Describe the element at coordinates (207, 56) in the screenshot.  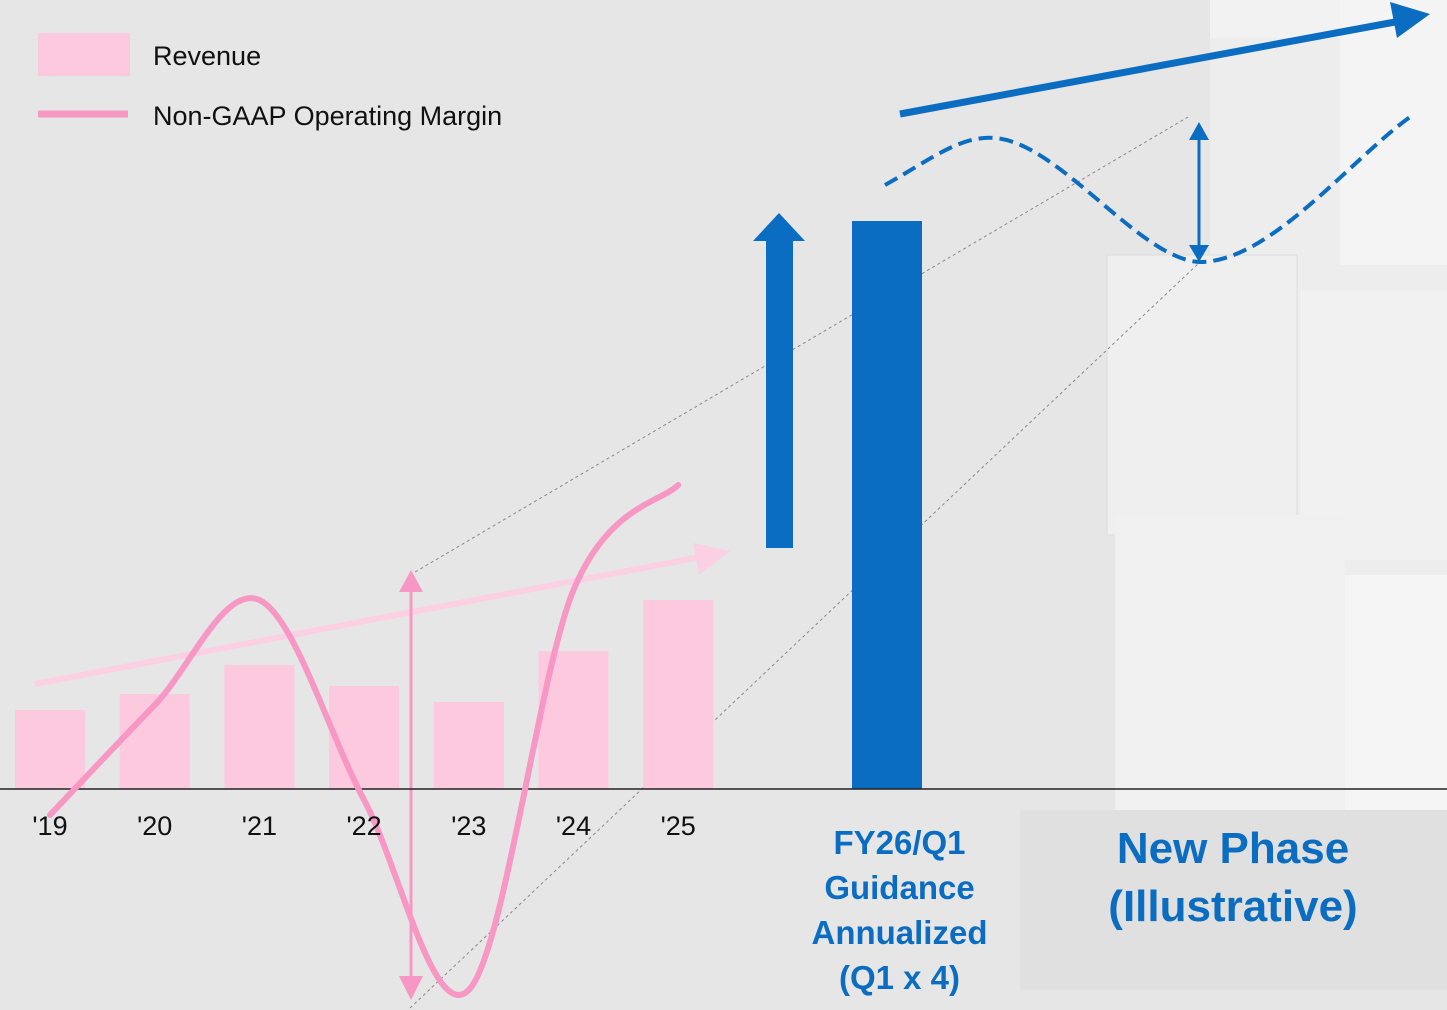
I see `legend-label: Revenue` at that location.